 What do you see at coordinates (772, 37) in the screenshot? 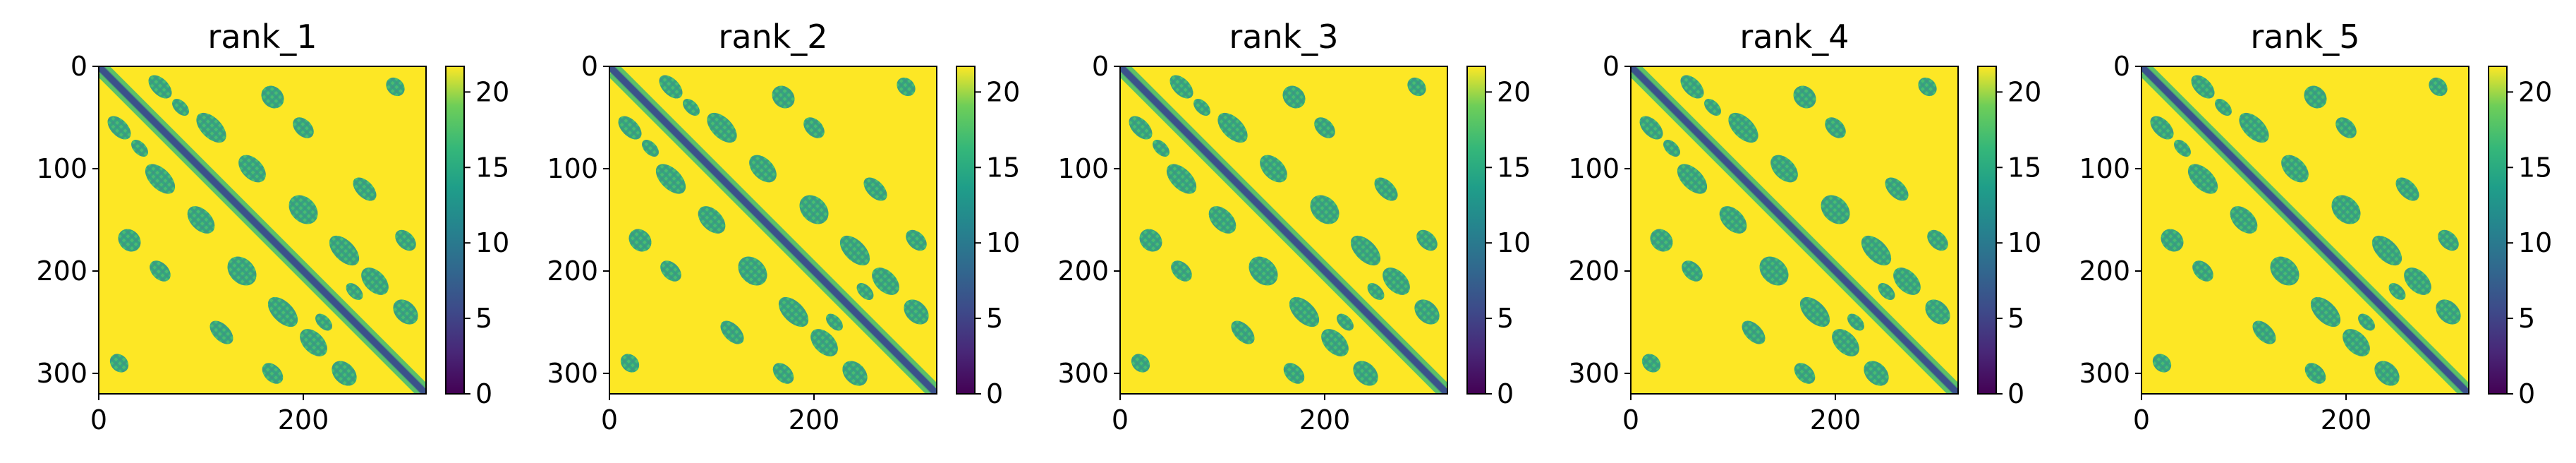
I see `panel-title: rank_2` at bounding box center [772, 37].